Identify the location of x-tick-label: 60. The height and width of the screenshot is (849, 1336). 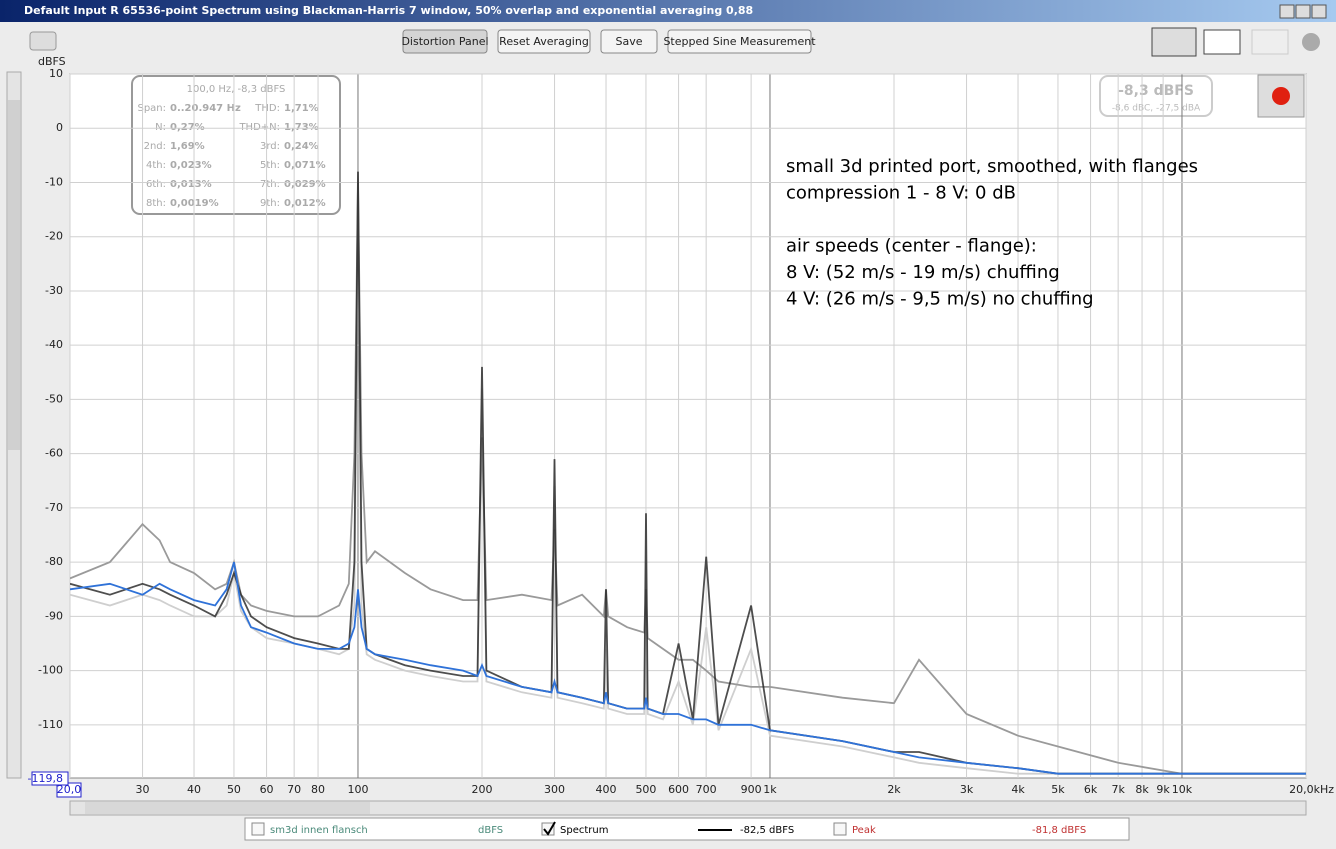
(267, 789).